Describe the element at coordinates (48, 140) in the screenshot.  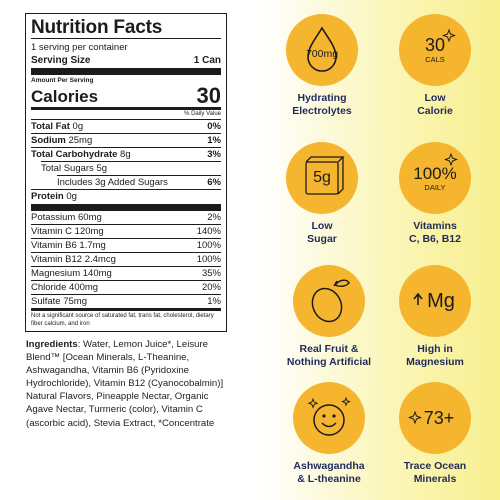
I see `nutrient-name: Sodium` at that location.